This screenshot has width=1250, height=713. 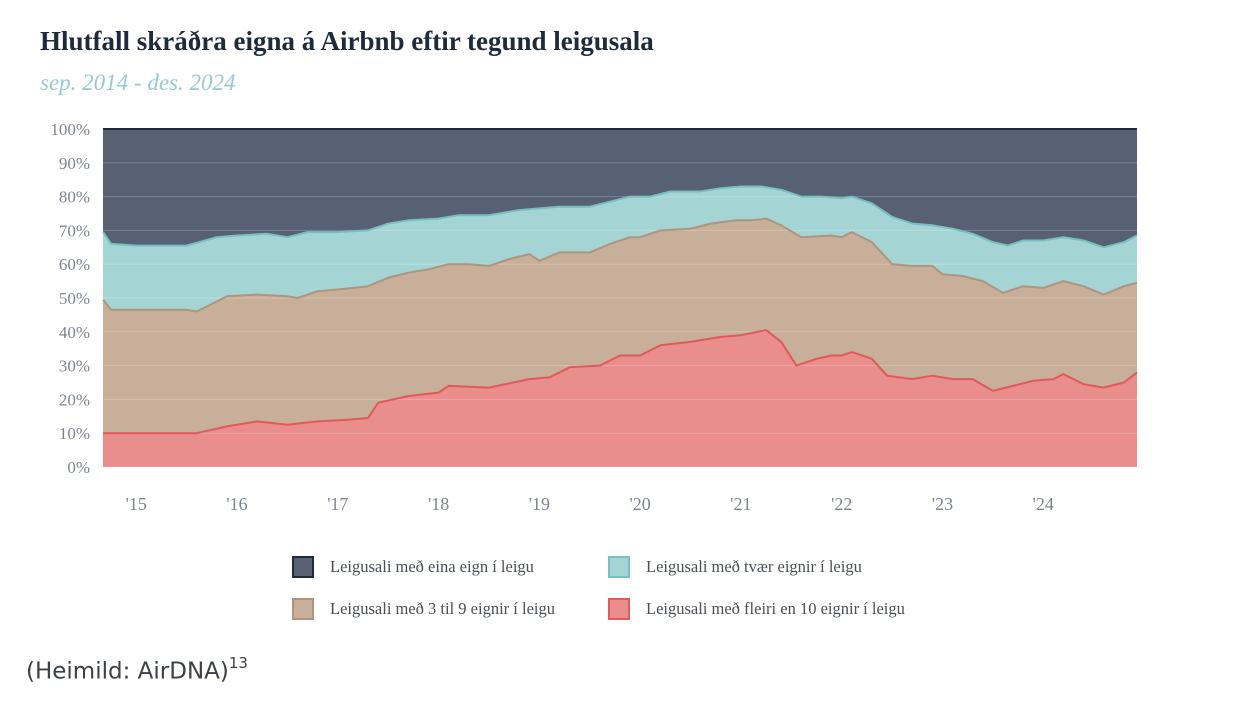 I want to click on x-tick-label: '20, so click(x=640, y=504).